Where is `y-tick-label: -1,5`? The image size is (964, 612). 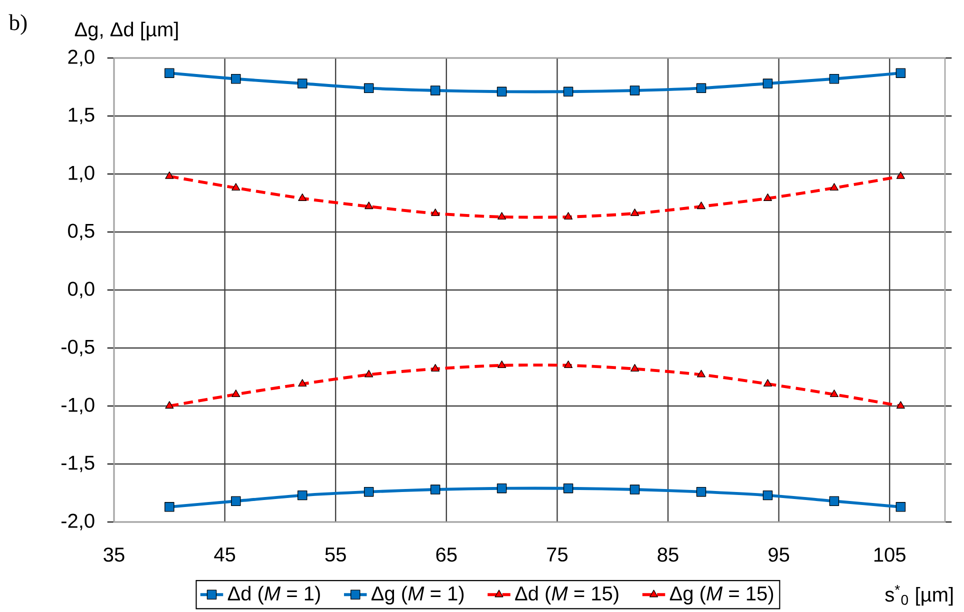 y-tick-label: -1,5 is located at coordinates (77, 464).